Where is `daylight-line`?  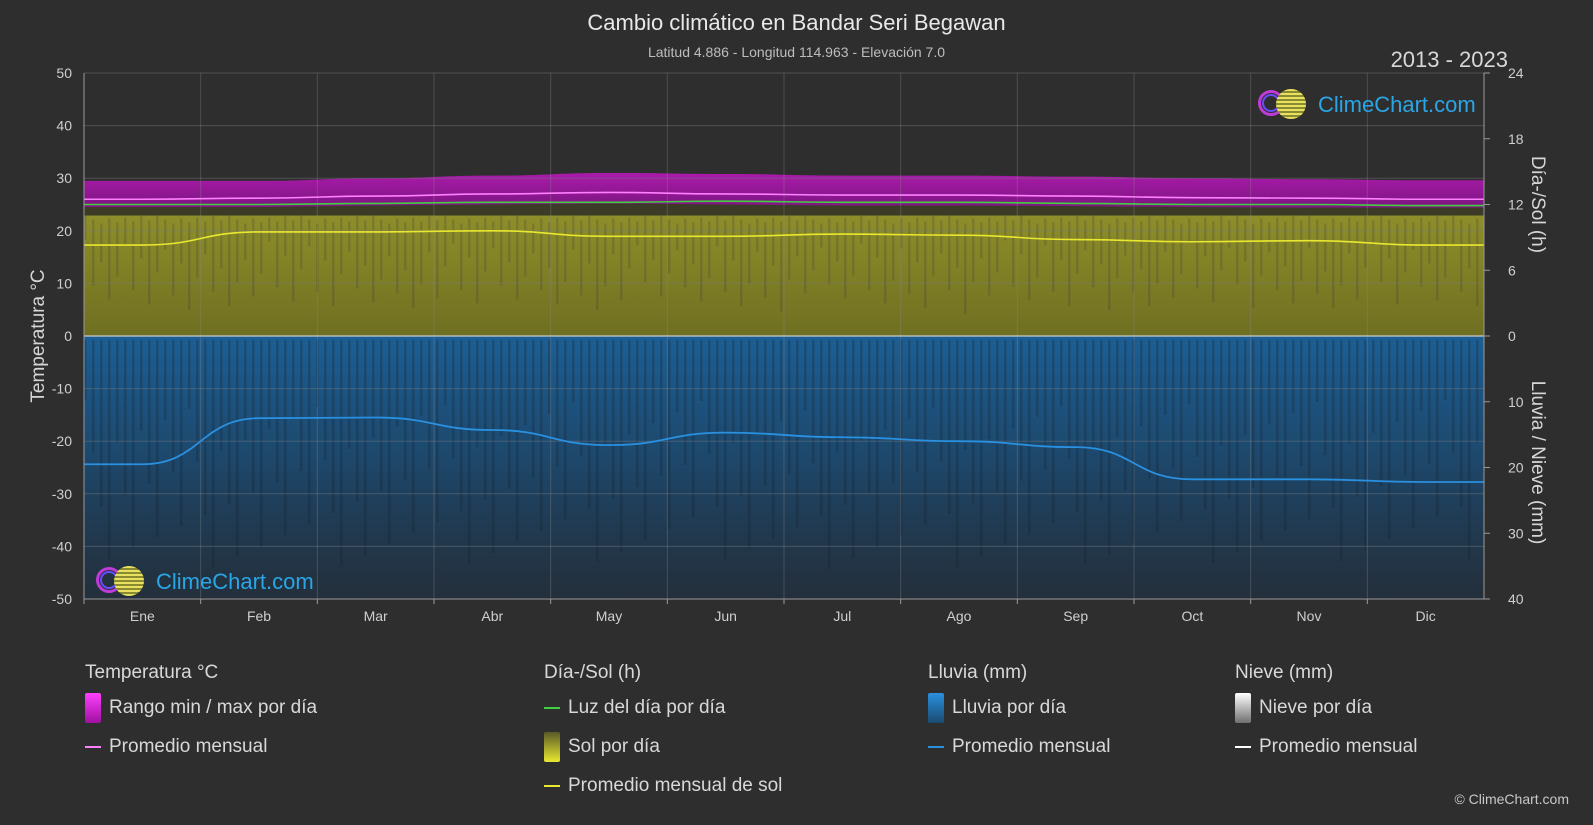 daylight-line is located at coordinates (784, 203).